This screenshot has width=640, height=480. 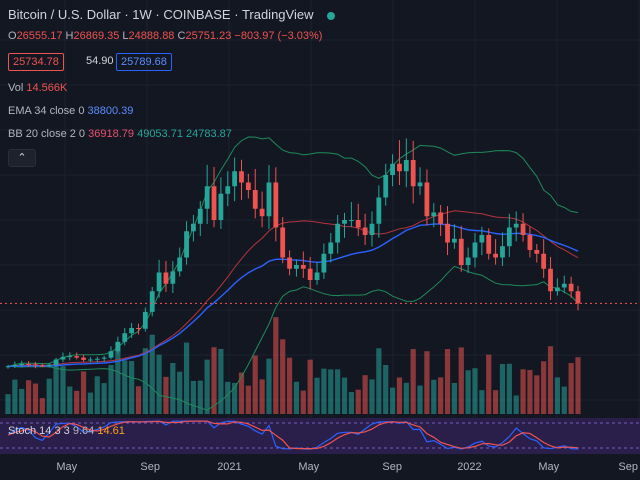 I want to click on spread-value: 54.90, so click(x=100, y=61).